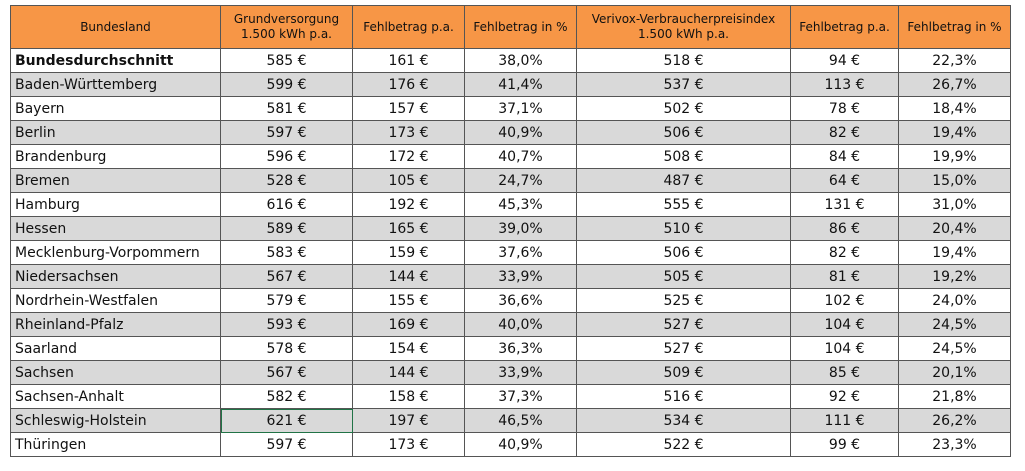  What do you see at coordinates (844, 132) in the screenshot?
I see `table-cell: 82 €` at bounding box center [844, 132].